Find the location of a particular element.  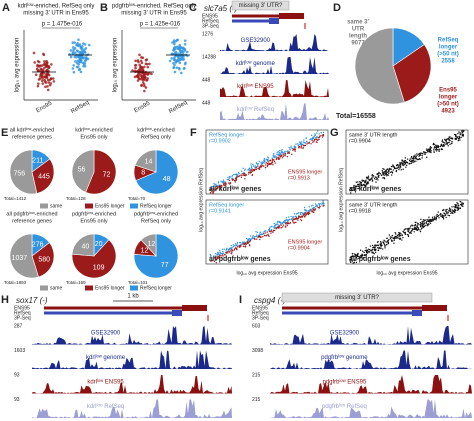

model-label: RefSeq is located at coordinates (260, 313).